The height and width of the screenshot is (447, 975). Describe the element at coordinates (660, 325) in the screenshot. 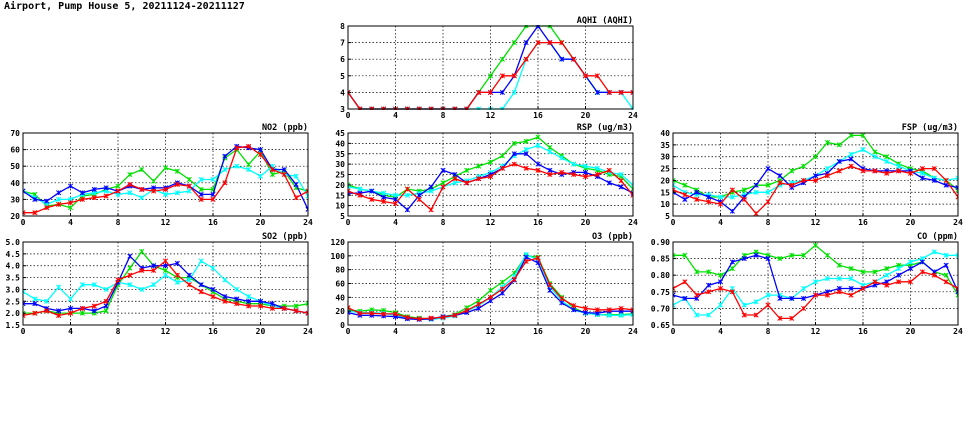

I see `y-tick-label: 0.65` at that location.